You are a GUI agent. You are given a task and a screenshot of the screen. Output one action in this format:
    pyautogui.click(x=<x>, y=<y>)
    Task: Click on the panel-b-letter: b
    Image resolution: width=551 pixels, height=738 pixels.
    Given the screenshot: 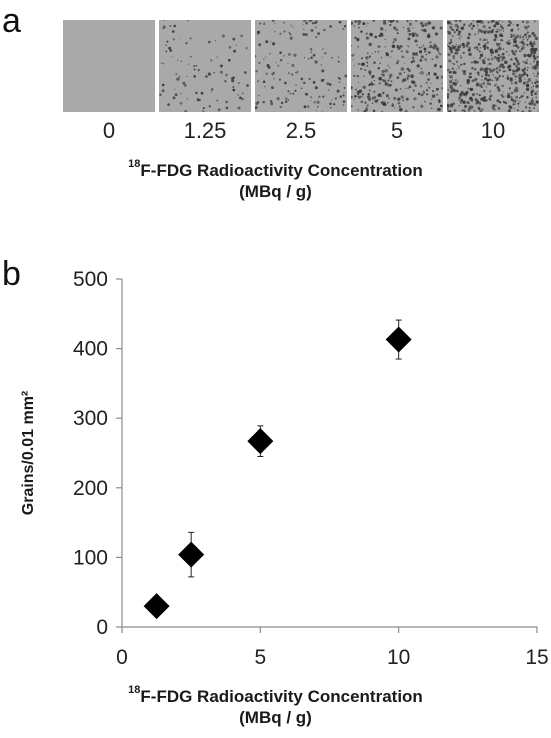 What is the action you would take?
    pyautogui.click(x=11, y=274)
    